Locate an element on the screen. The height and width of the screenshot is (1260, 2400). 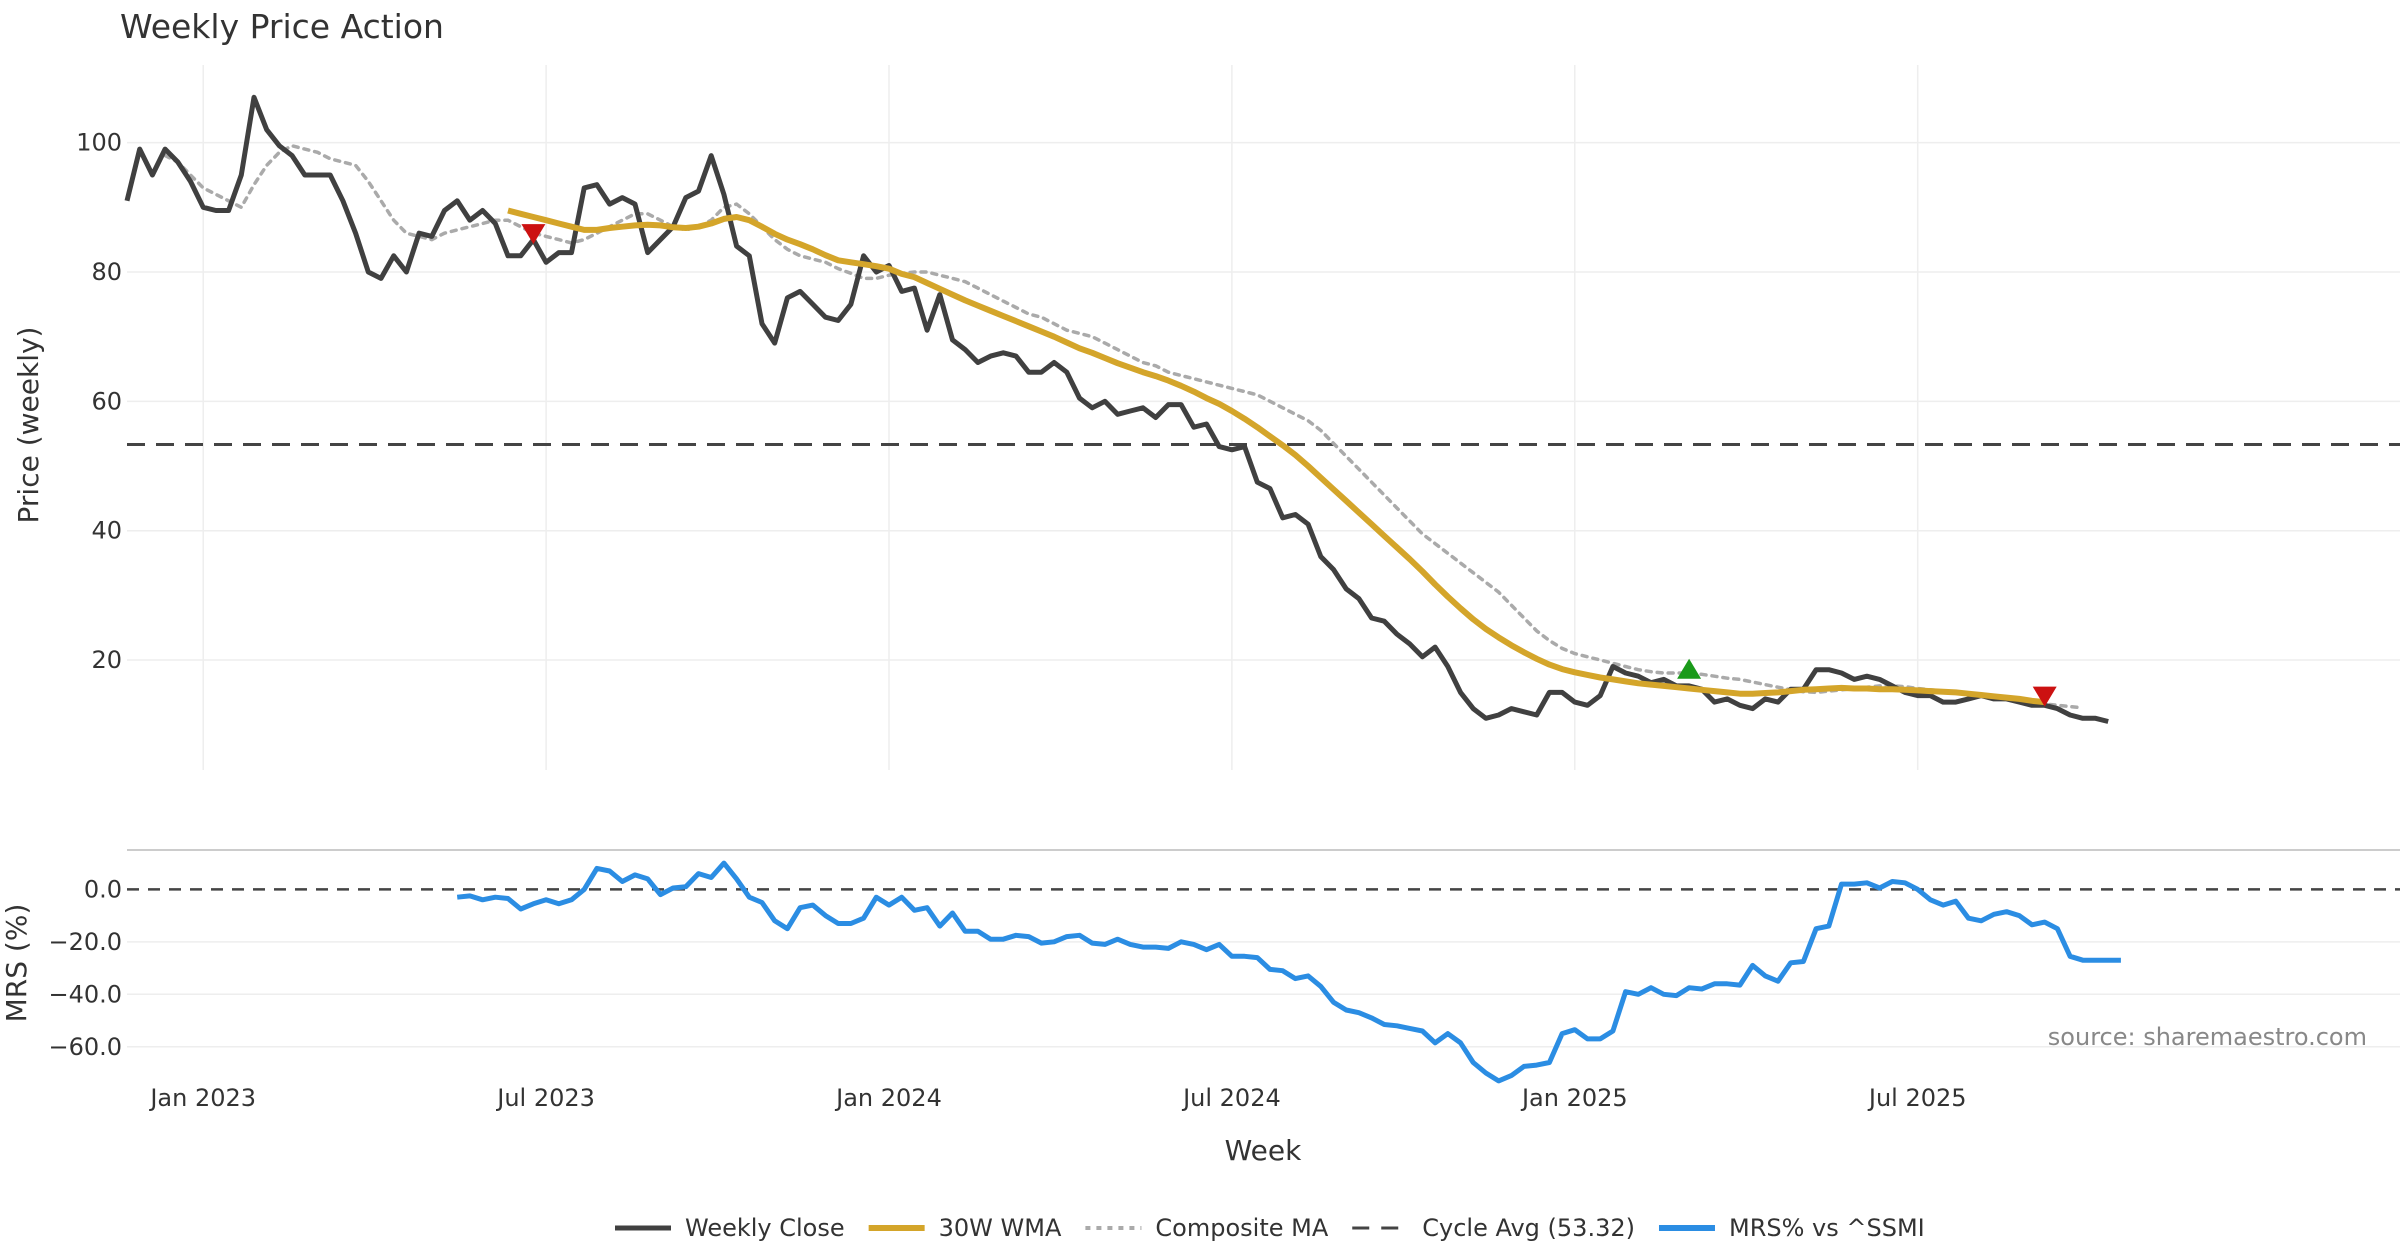
mrs-line is located at coordinates (1288, 972).